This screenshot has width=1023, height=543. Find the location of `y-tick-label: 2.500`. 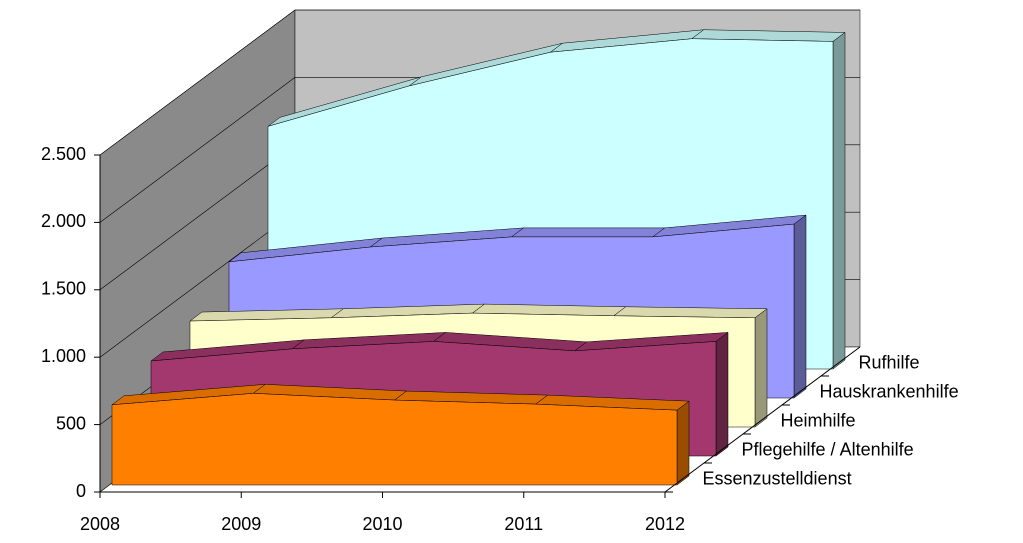

y-tick-label: 2.500 is located at coordinates (63, 154).